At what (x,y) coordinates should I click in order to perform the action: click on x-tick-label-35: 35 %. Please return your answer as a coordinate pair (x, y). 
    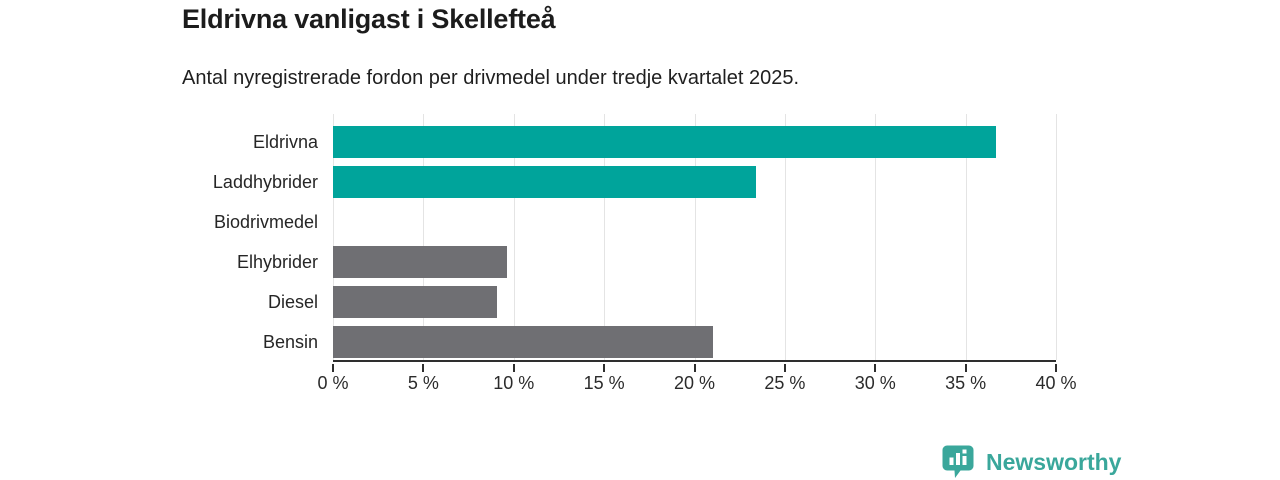
    Looking at the image, I should click on (966, 383).